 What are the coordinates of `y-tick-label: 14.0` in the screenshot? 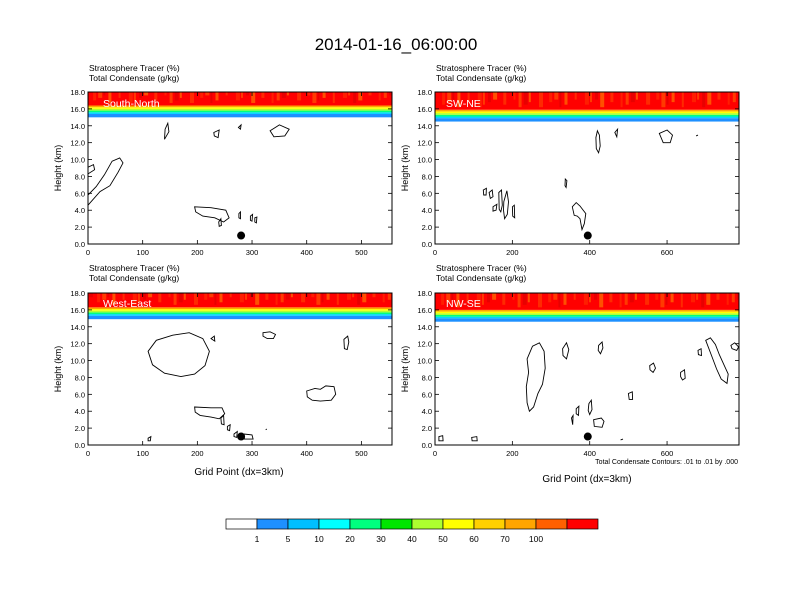 It's located at (77, 327).